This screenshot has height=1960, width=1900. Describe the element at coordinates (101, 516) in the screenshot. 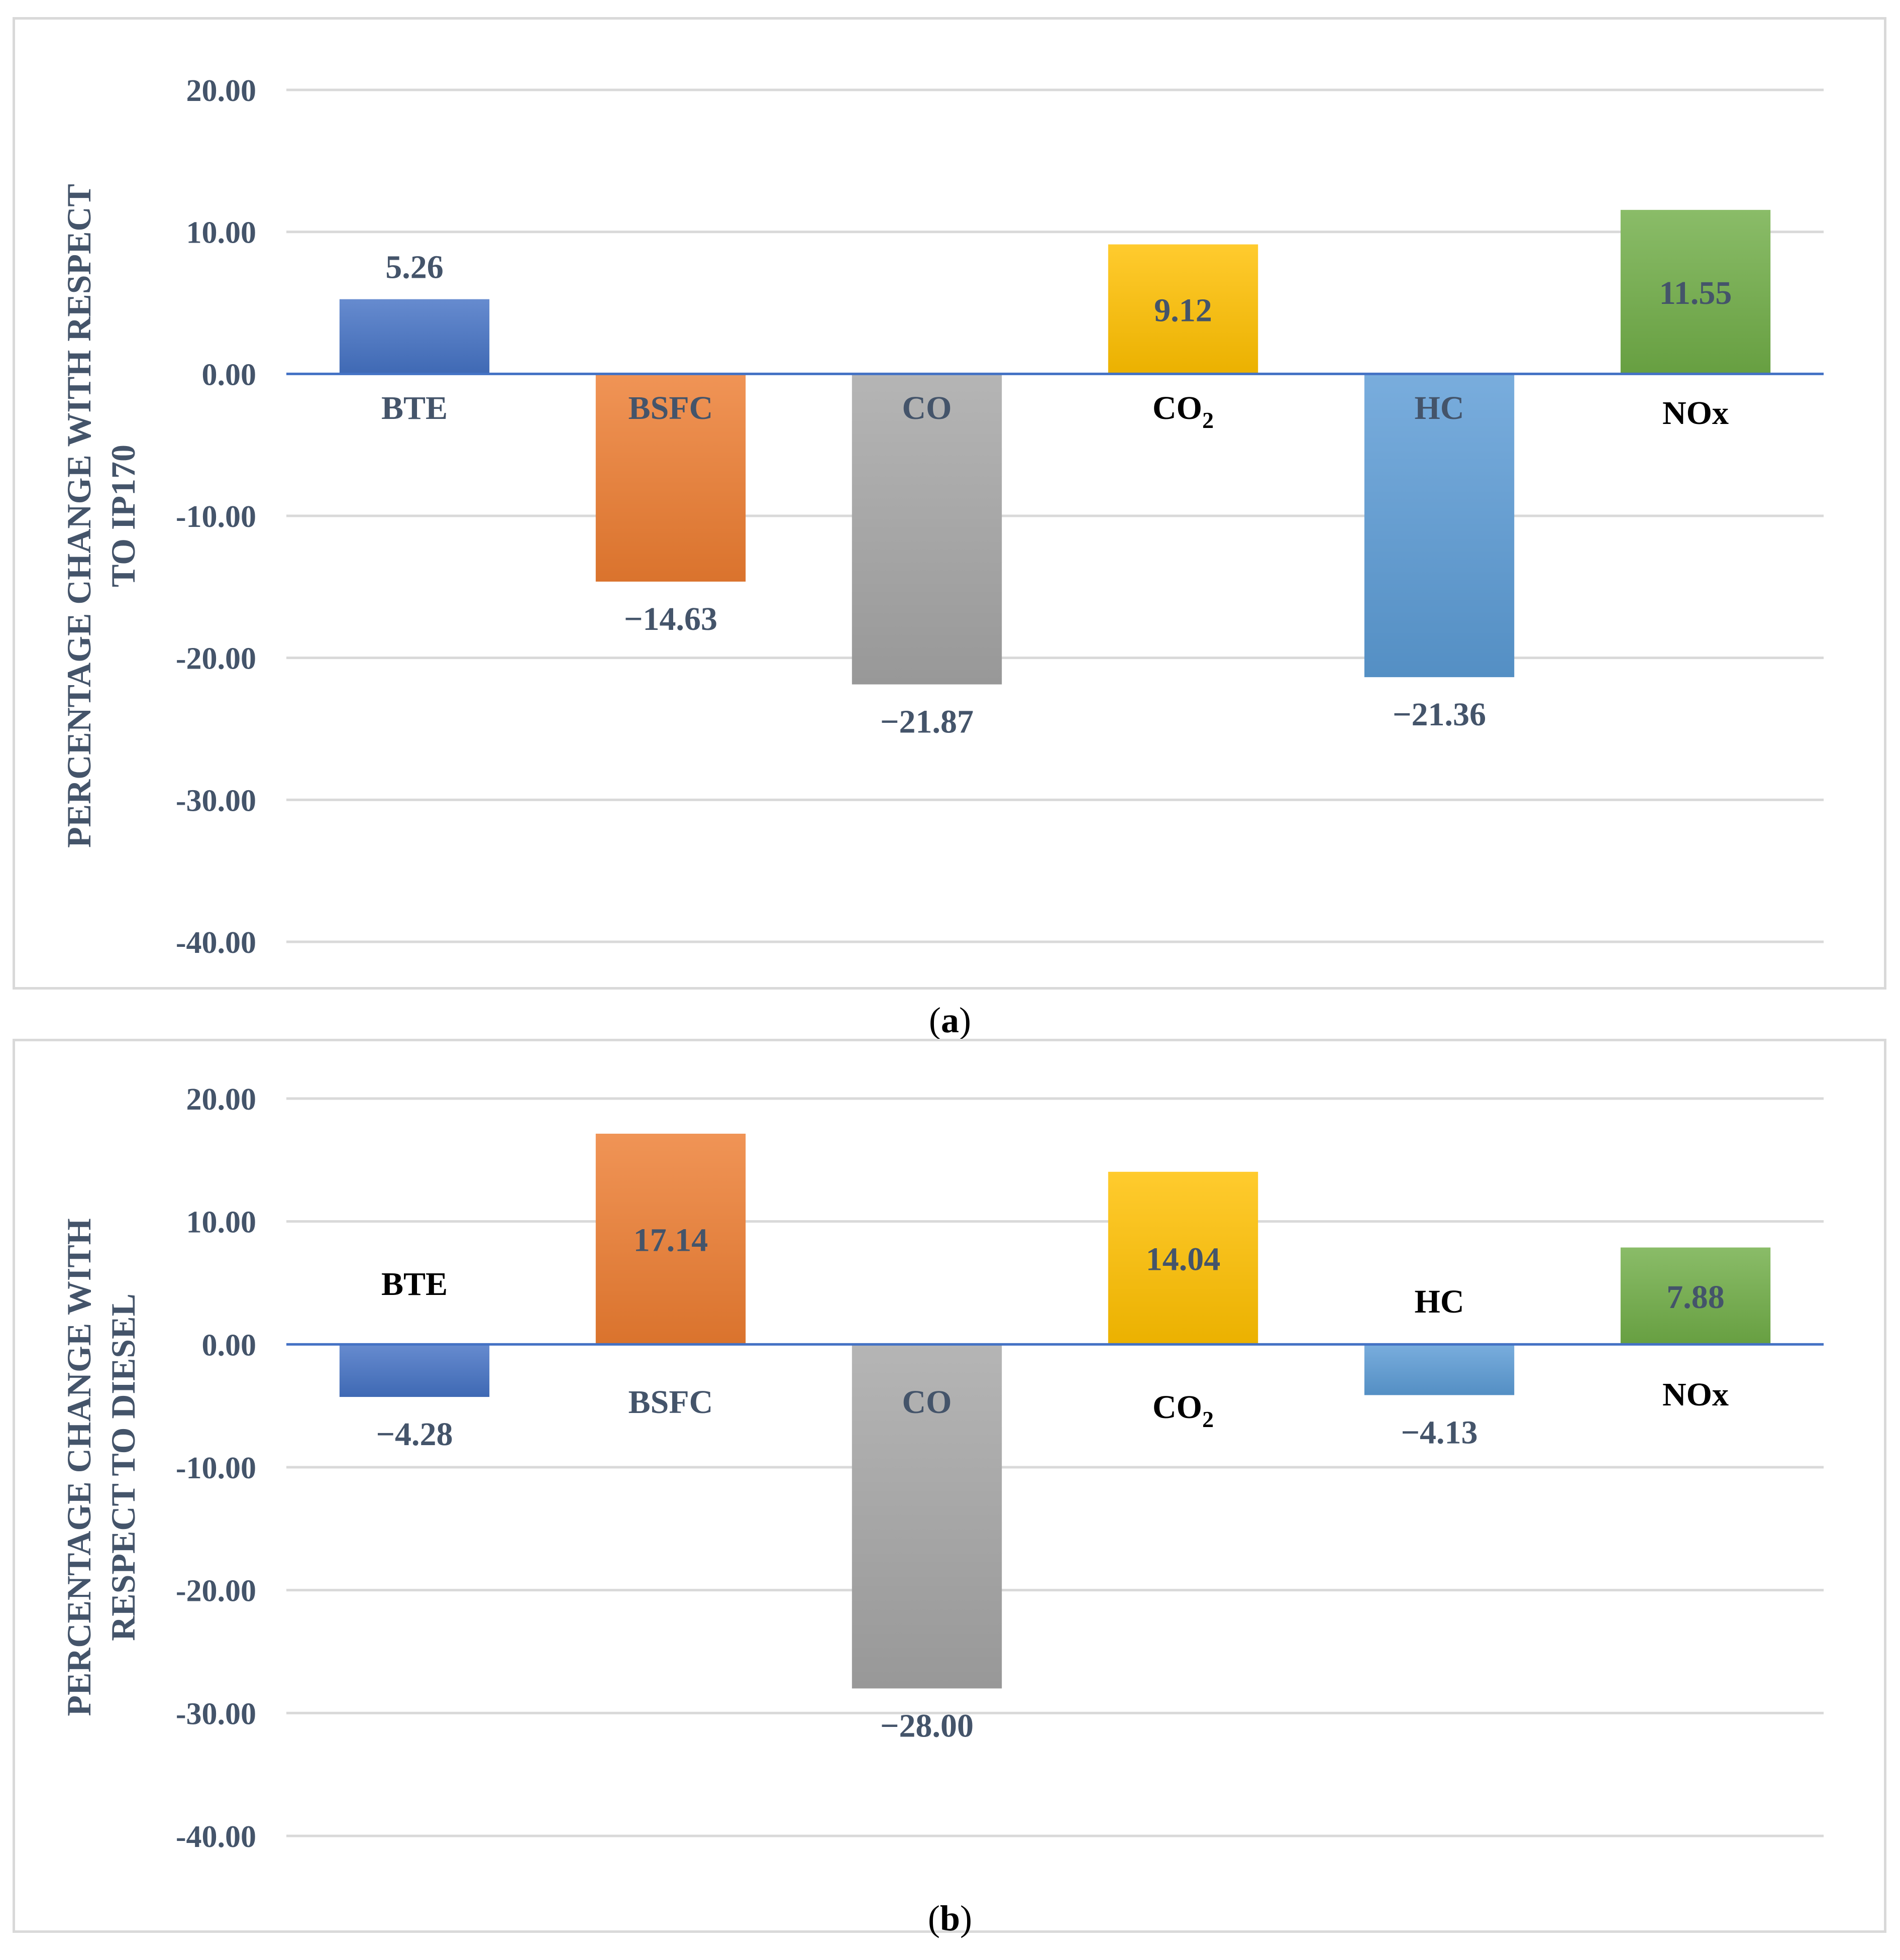

I see `y-axis-label: PERCENTAGE CHANGE WITH RESPECT TO IP170` at that location.